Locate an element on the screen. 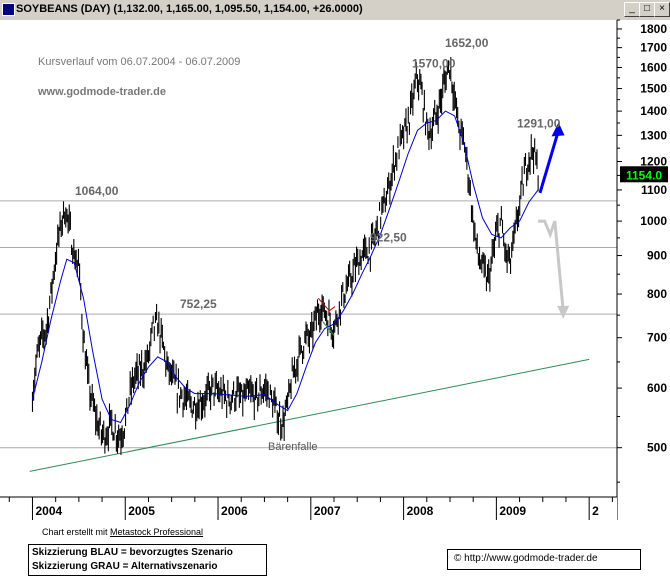 The height and width of the screenshot is (578, 670). price-label: 752,25 is located at coordinates (198, 304).